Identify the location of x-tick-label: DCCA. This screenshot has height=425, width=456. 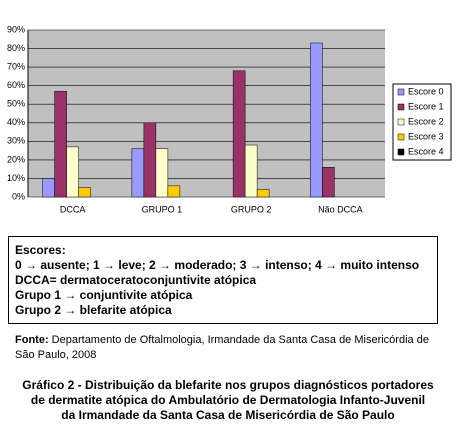
(73, 209).